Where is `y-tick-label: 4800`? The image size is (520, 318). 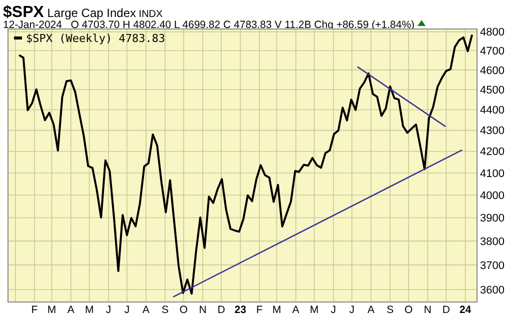
y-tick-label: 4800 is located at coordinates (492, 32).